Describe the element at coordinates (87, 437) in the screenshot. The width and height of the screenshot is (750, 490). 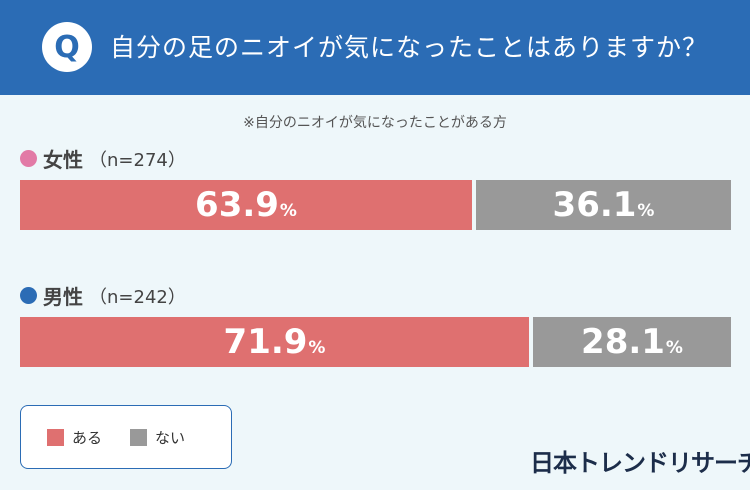
I see `legend-label-aru: ある` at that location.